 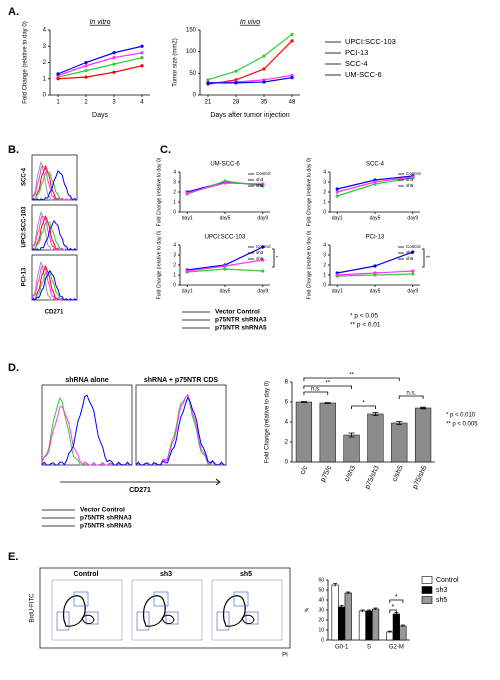 What do you see at coordinates (166, 574) in the screenshot?
I see `flow-title: sh3` at bounding box center [166, 574].